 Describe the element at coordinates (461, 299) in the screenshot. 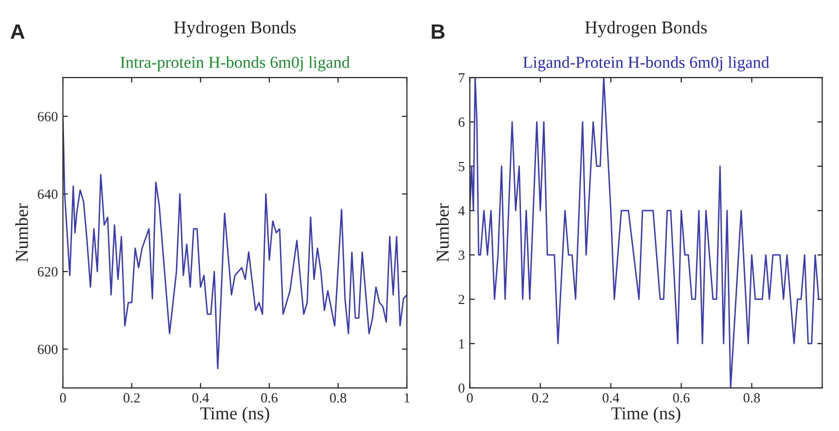

I see `y-tick-label: 2` at that location.